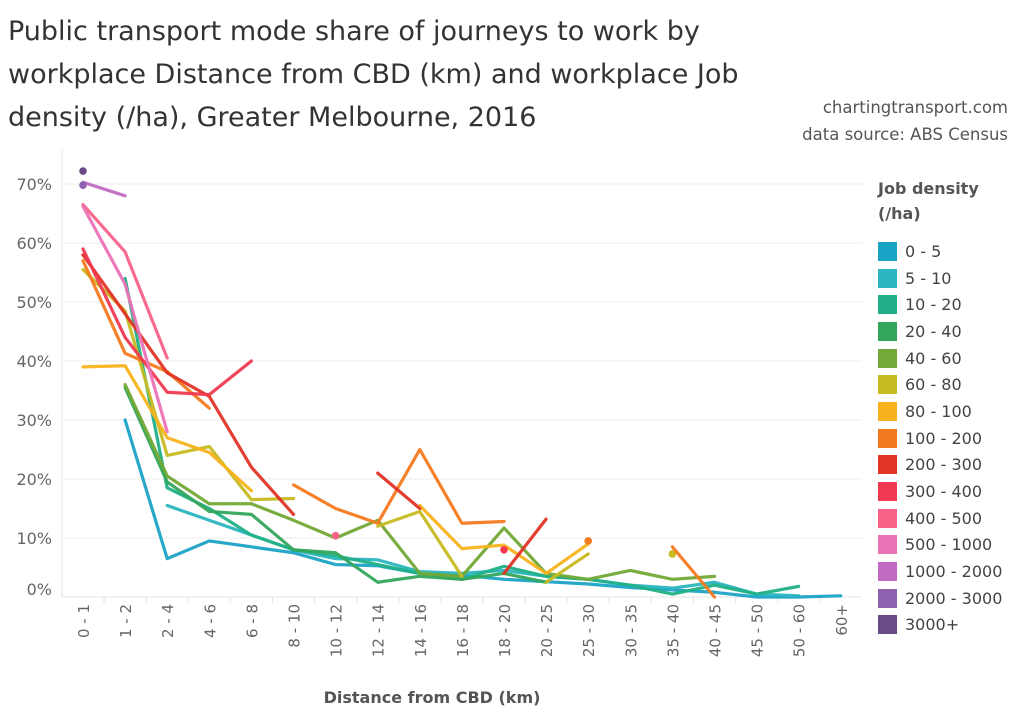  What do you see at coordinates (944, 492) in the screenshot?
I see `legend-label: 300 - 400` at bounding box center [944, 492].